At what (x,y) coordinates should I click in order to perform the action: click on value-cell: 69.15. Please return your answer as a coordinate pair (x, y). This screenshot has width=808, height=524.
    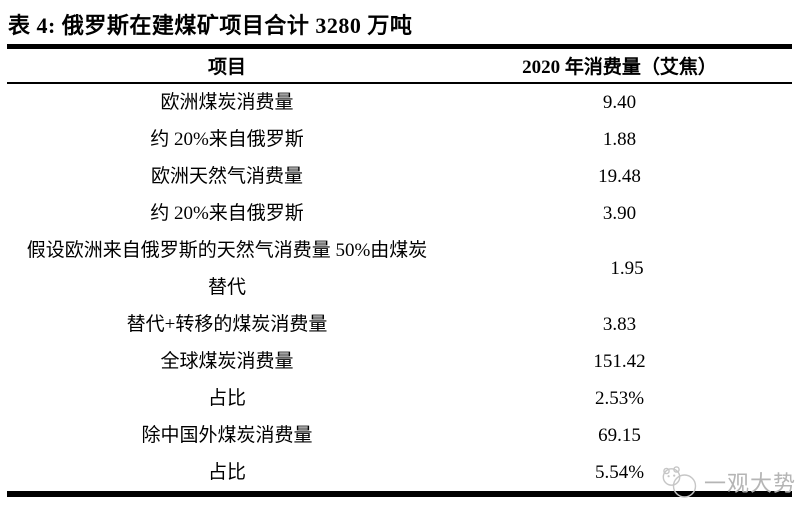
    Looking at the image, I should click on (619, 435).